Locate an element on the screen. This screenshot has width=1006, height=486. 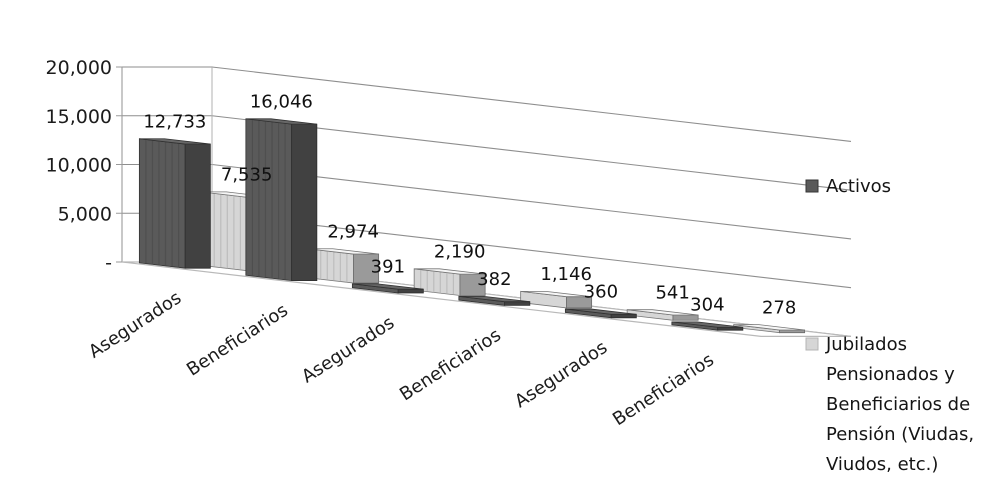
data-label: 7,535 is located at coordinates (247, 175).